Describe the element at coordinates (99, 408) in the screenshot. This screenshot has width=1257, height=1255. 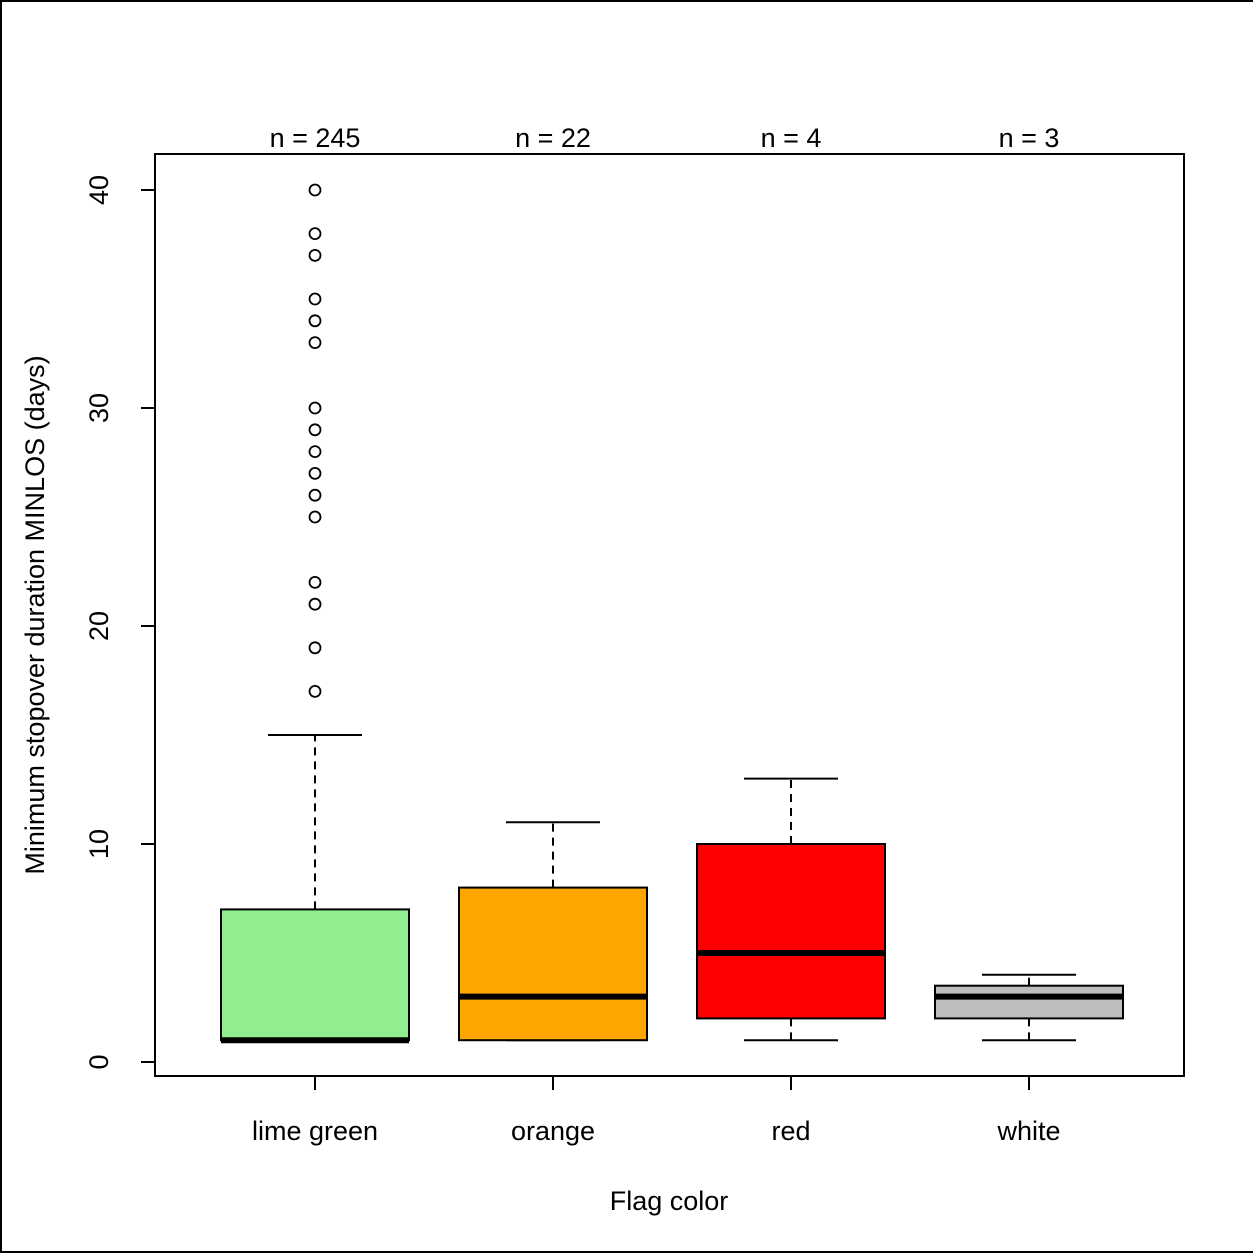
I see `y-tick-label: 30` at that location.